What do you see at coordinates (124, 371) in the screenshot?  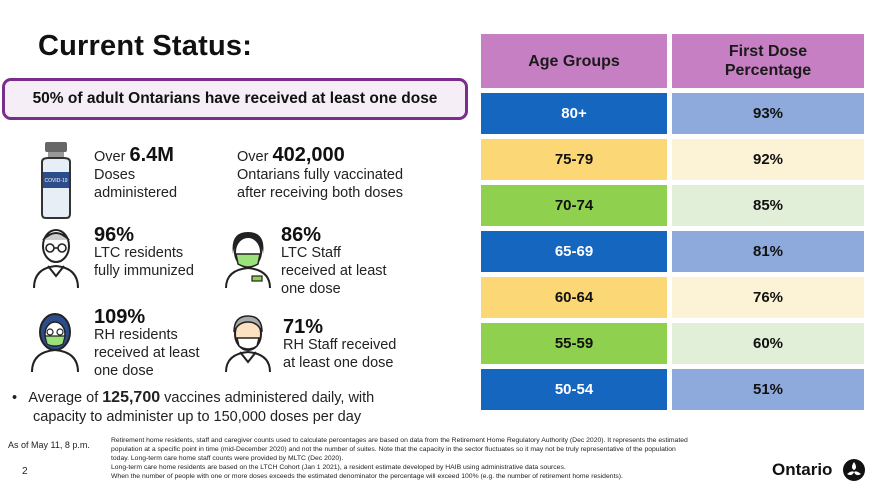 I see `rh-residents-line3: one dose` at bounding box center [124, 371].